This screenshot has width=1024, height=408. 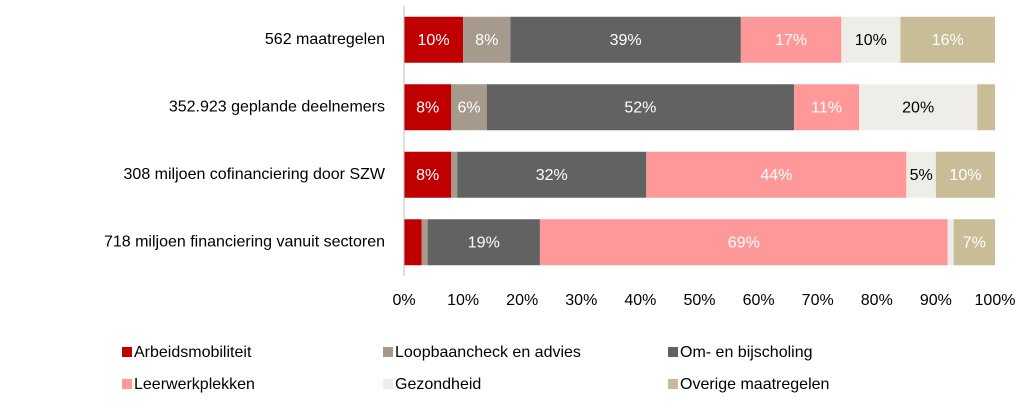 I want to click on data-label: 44%, so click(x=776, y=175).